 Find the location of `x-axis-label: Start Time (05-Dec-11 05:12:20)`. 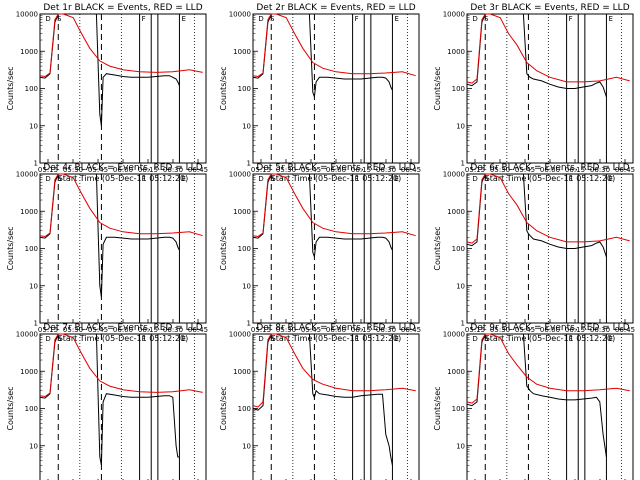

x-axis-label: Start Time (05-Dec-11 05:12:20) is located at coordinates (336, 338).